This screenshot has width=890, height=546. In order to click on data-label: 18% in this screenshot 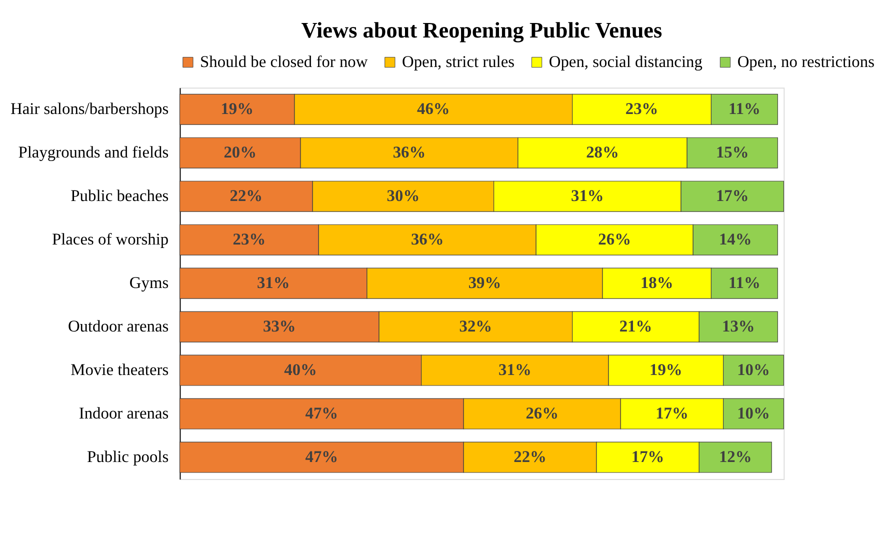, I will do `click(657, 282)`.